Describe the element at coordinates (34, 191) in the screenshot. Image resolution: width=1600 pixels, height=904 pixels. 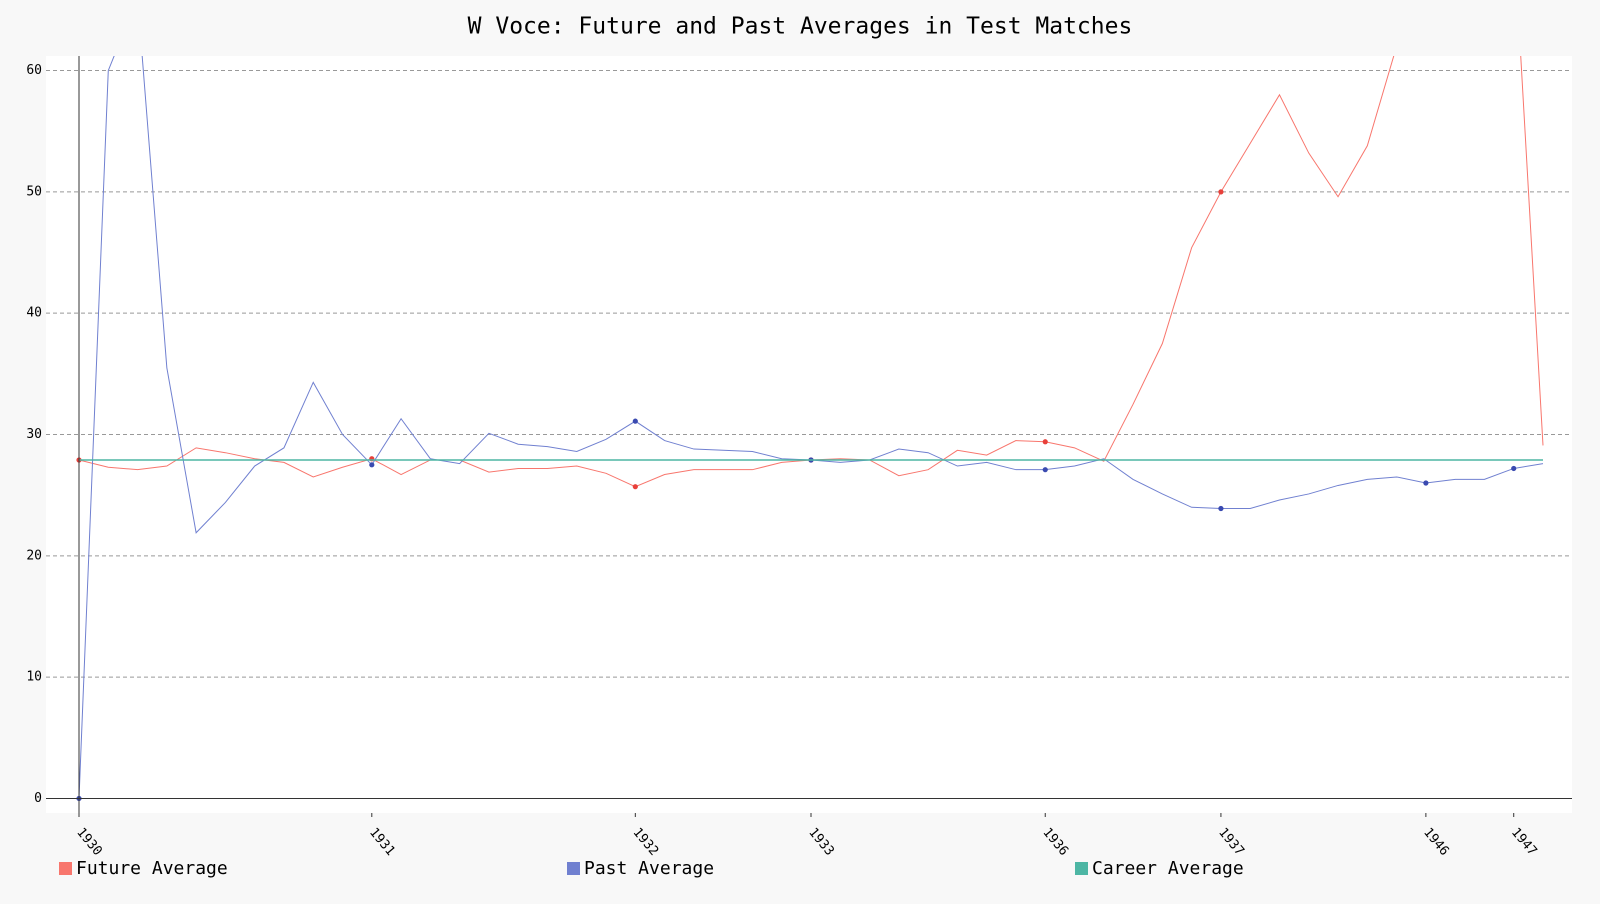
I see `y-tick-label: 50` at that location.